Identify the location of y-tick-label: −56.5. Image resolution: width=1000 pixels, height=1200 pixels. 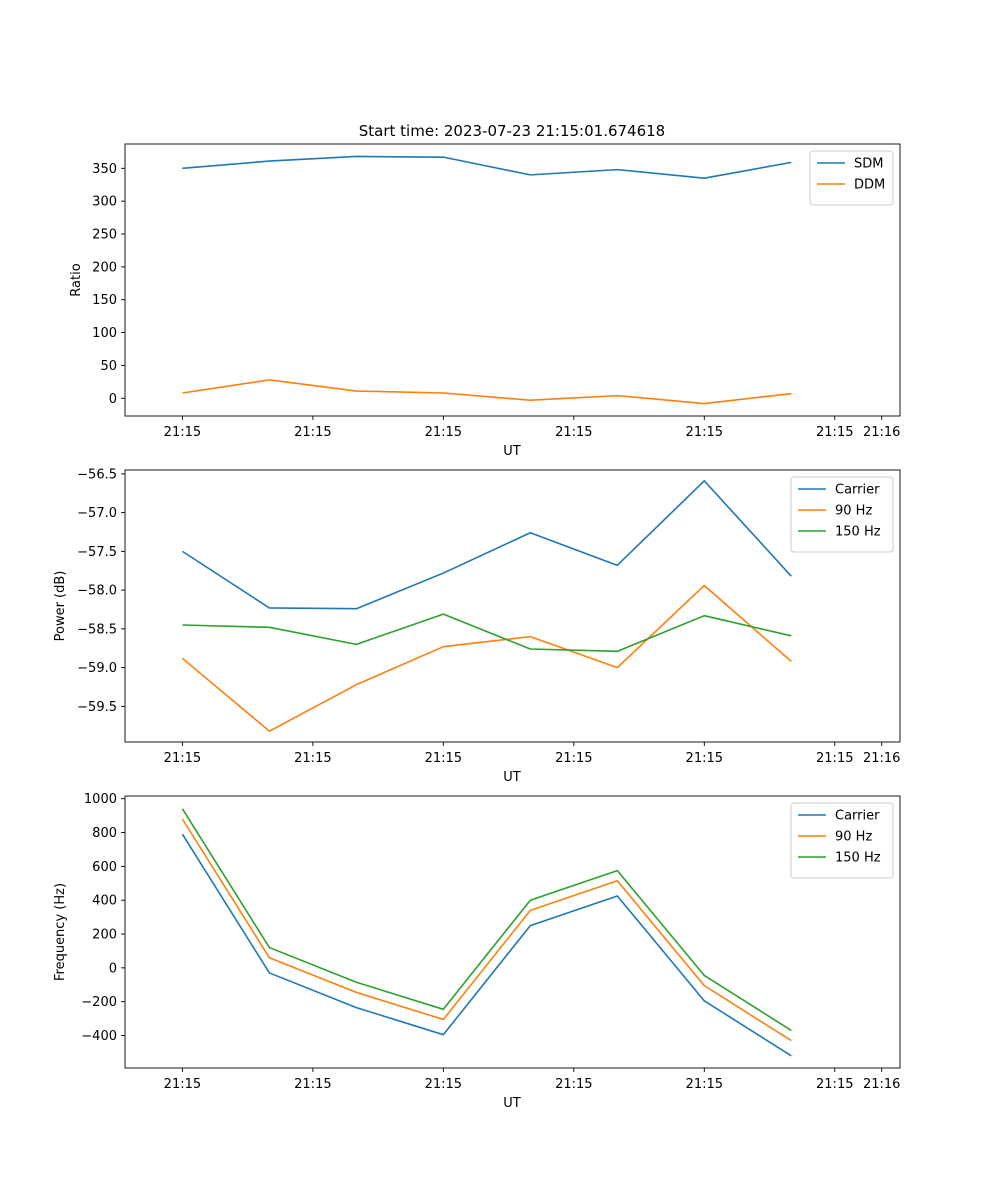
(97, 474).